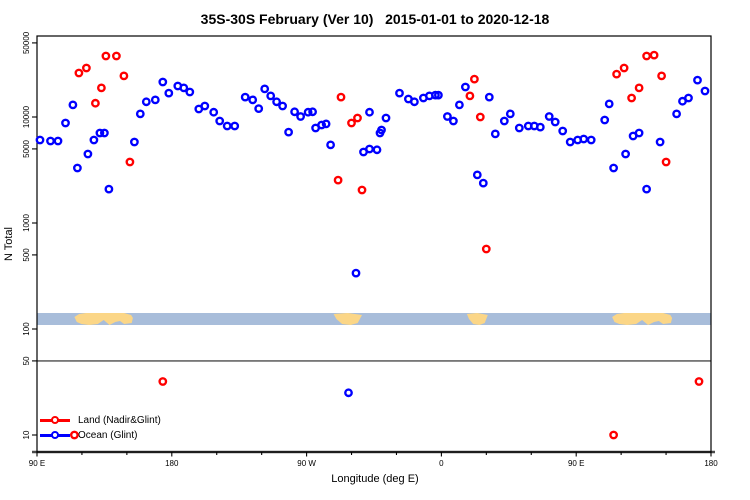 This screenshot has width=750, height=500. Describe the element at coordinates (26, 116) in the screenshot. I see `y-tick-label: 10000` at that location.